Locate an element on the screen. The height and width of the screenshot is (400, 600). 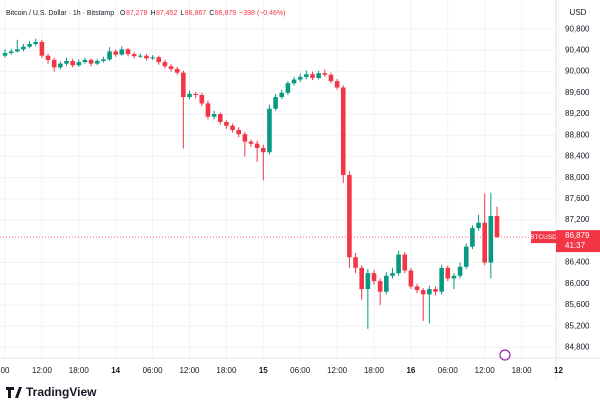
ohlc-key: L is located at coordinates (182, 13).